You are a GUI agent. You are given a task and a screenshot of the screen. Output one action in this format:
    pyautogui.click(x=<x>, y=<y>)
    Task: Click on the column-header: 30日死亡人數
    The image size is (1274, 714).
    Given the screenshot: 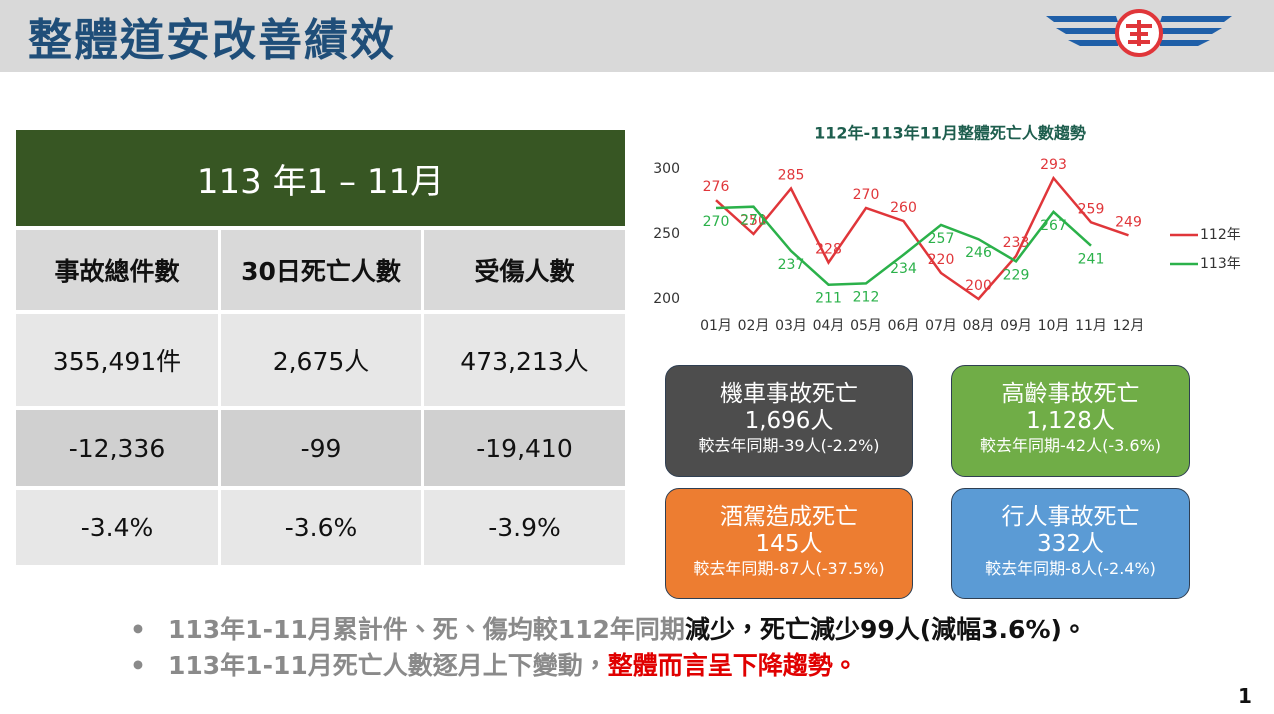 What is the action you would take?
    pyautogui.click(x=321, y=270)
    